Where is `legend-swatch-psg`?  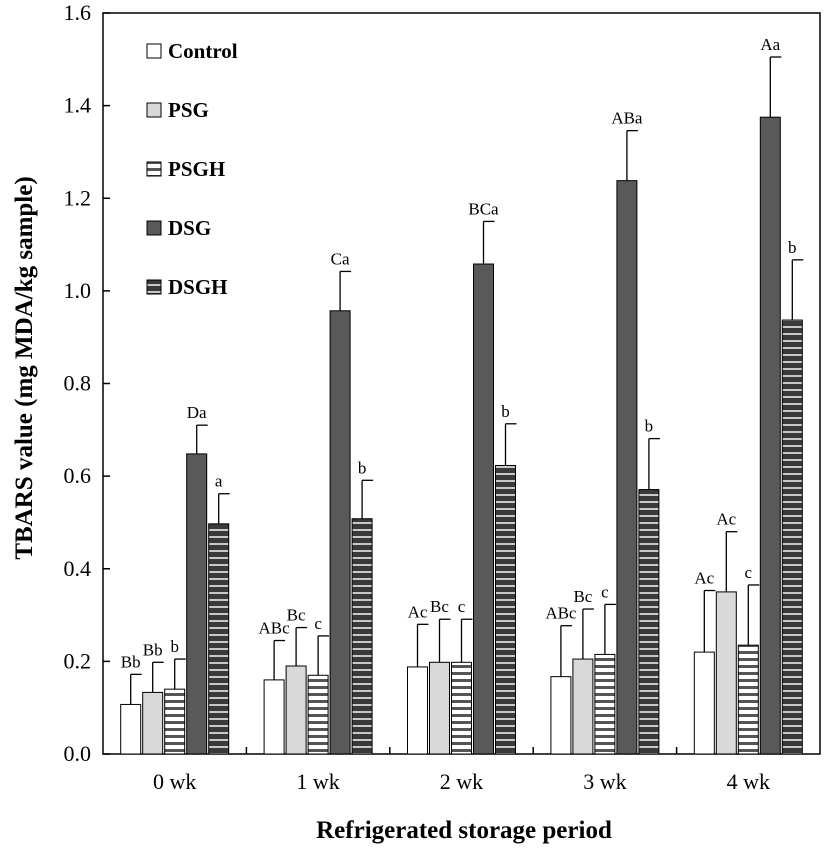 legend-swatch-psg is located at coordinates (154, 110).